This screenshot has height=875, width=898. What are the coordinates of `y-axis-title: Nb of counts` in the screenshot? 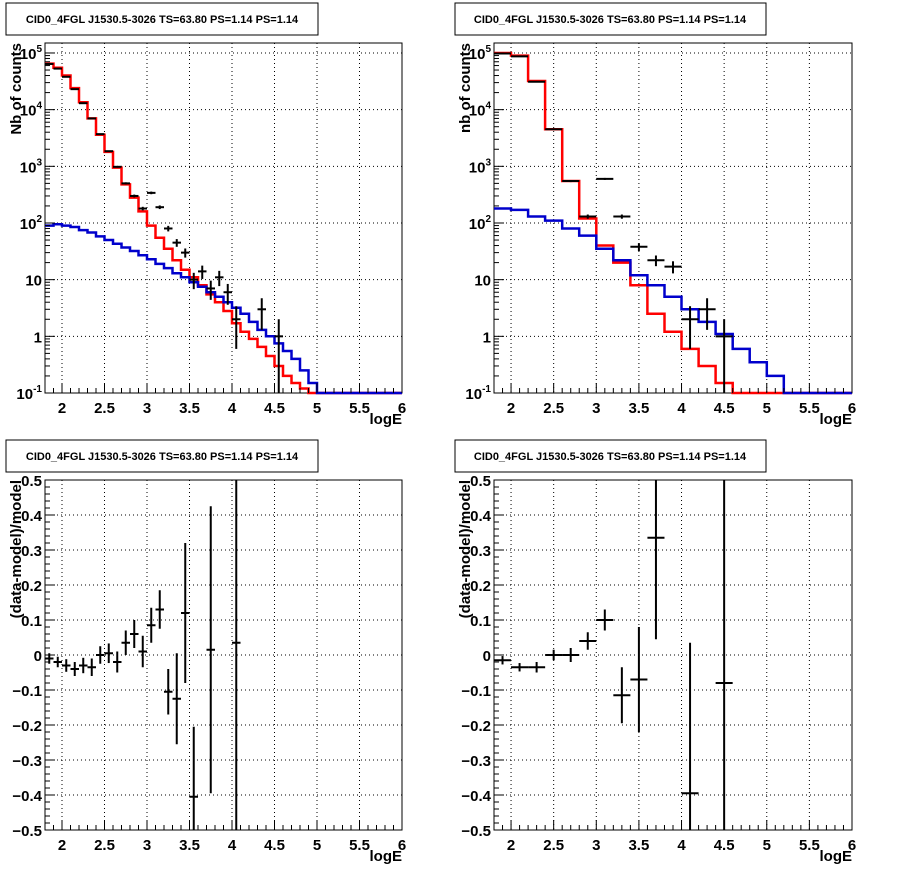 It's located at (16, 89).